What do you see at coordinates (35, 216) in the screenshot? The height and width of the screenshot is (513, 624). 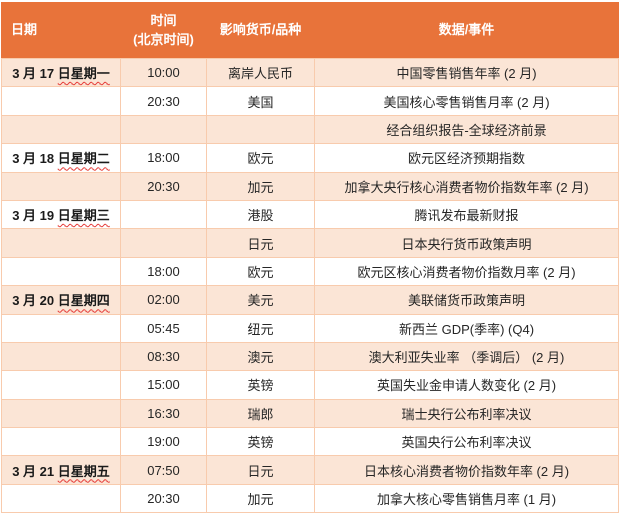 I see `date-text: 3 月 19` at bounding box center [35, 216].